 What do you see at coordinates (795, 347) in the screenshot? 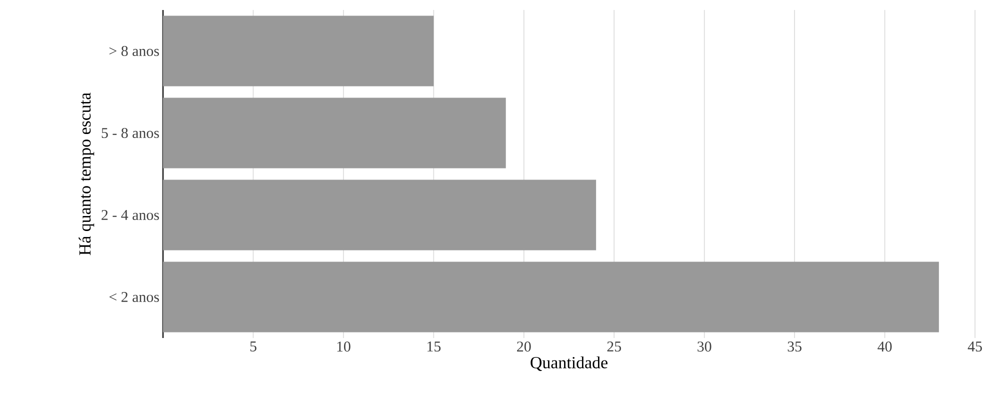
I see `x-tick-label: 35` at bounding box center [795, 347].